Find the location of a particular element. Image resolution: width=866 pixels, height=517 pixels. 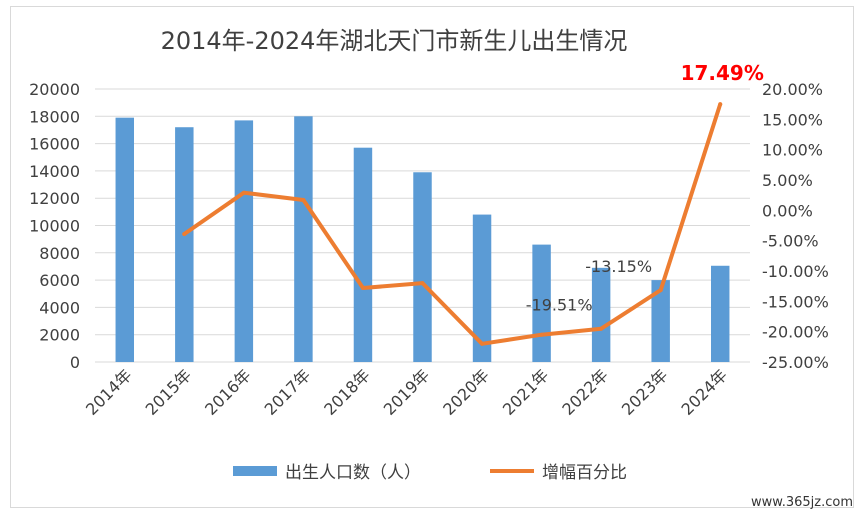

y-right-tick-label: -5.00% is located at coordinates (790, 241).